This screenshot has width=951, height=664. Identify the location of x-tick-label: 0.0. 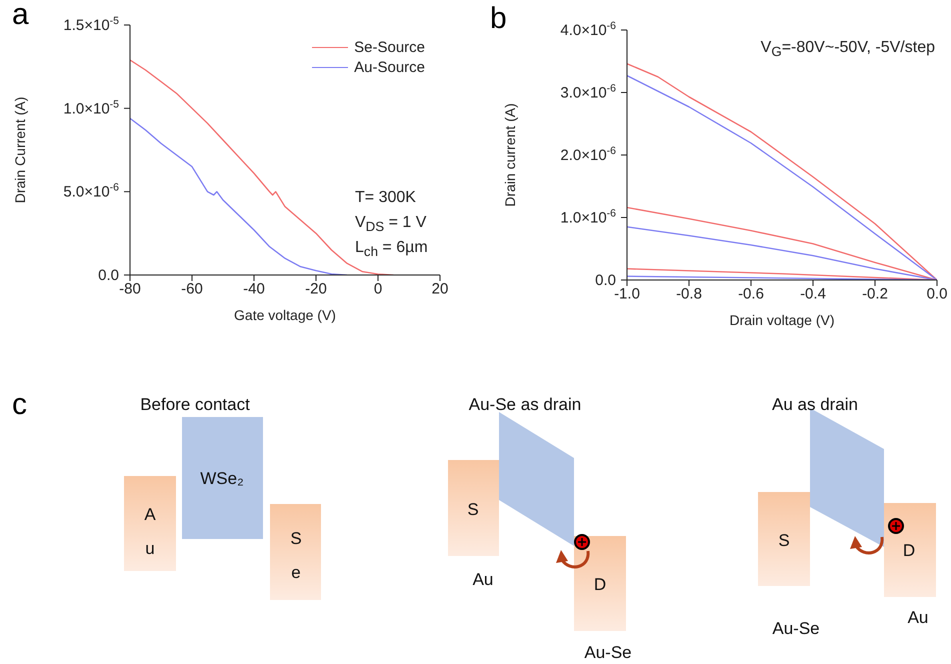
(937, 294).